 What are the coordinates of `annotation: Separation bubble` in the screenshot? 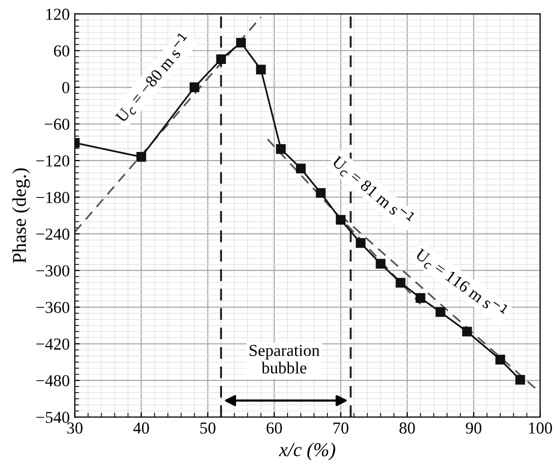 It's located at (285, 359).